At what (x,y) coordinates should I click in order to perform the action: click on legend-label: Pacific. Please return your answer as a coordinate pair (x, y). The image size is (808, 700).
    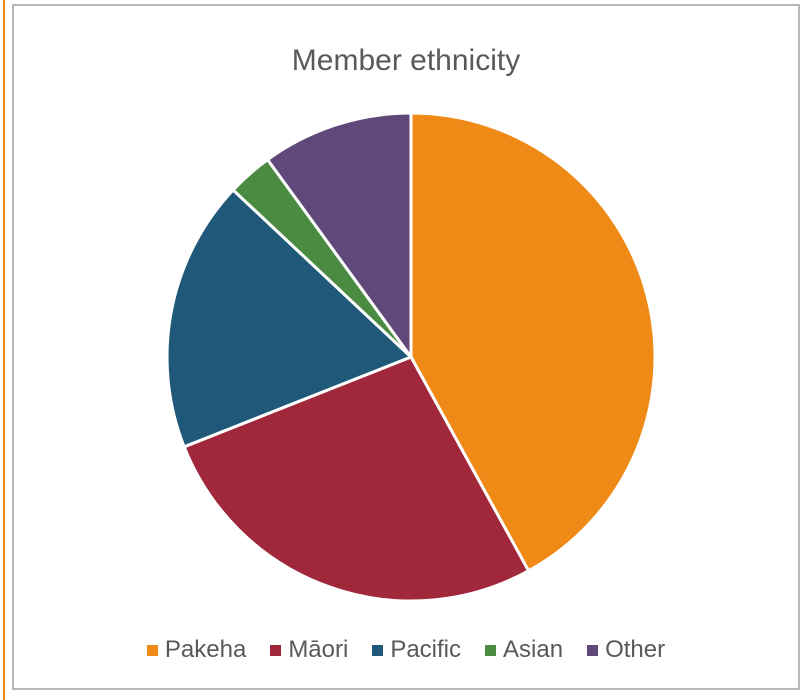
    Looking at the image, I should click on (426, 649).